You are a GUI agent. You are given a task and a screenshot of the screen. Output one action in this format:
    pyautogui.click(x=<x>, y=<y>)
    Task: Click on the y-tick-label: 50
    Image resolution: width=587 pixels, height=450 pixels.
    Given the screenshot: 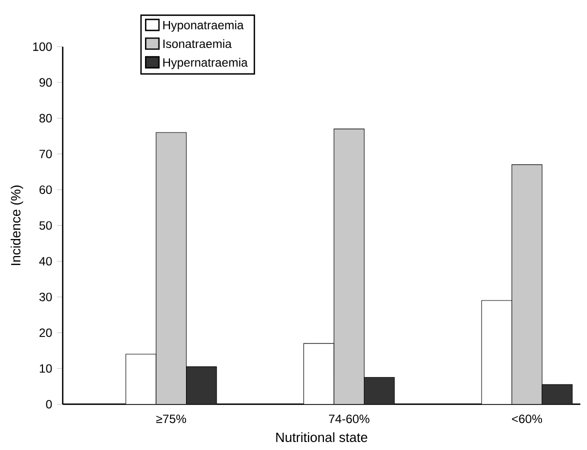 What is the action you would take?
    pyautogui.click(x=45, y=225)
    